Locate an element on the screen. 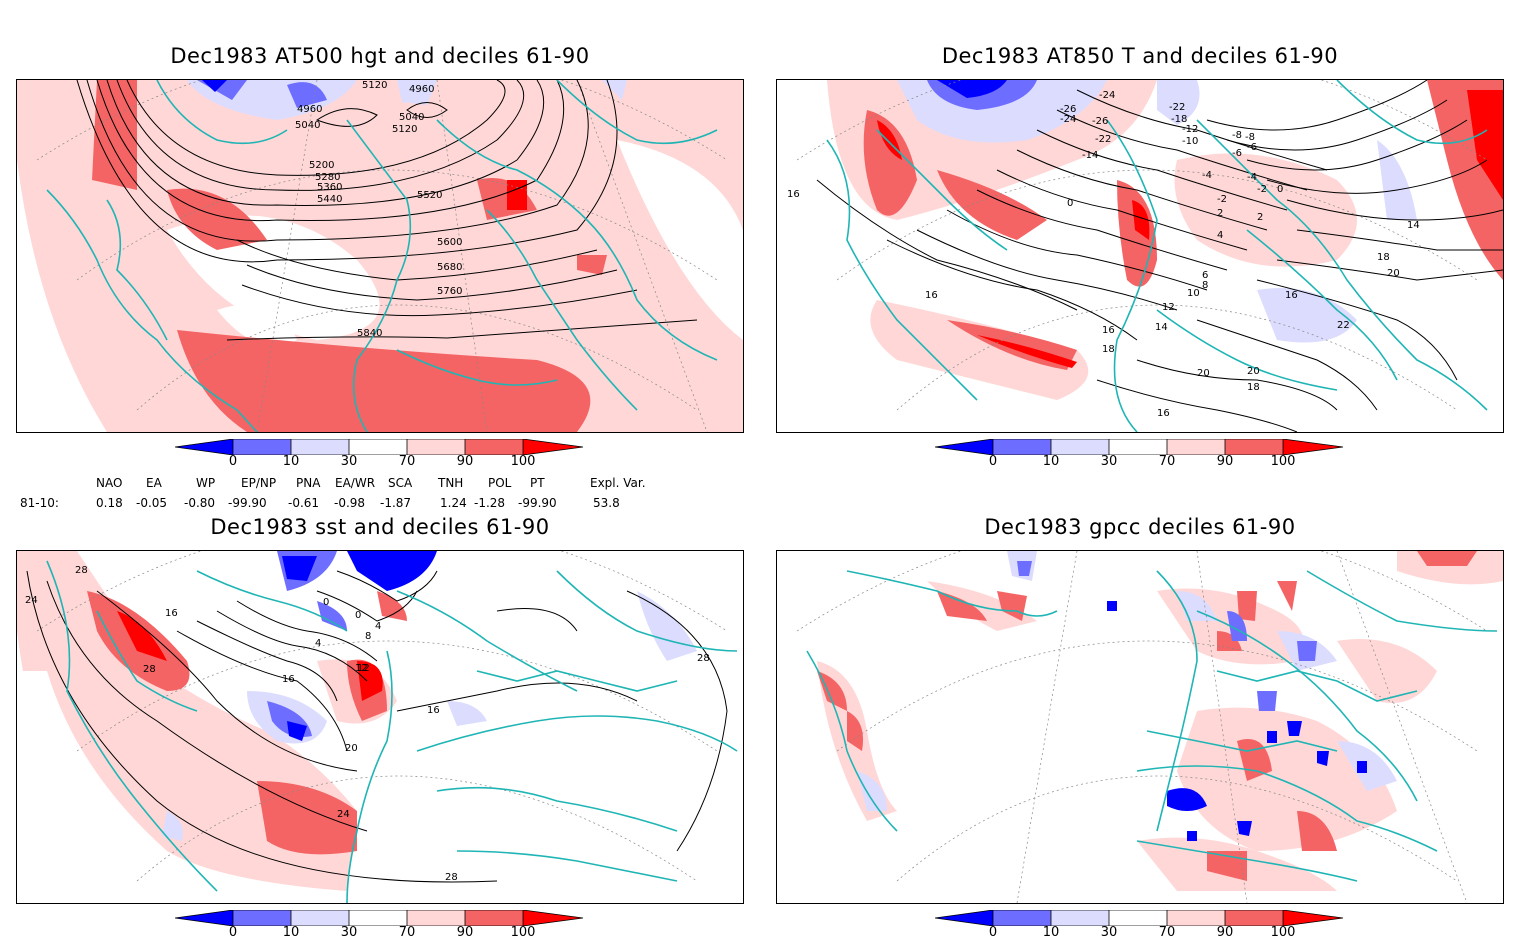 The width and height of the screenshot is (1520, 944). index-header: SCA is located at coordinates (400, 483).